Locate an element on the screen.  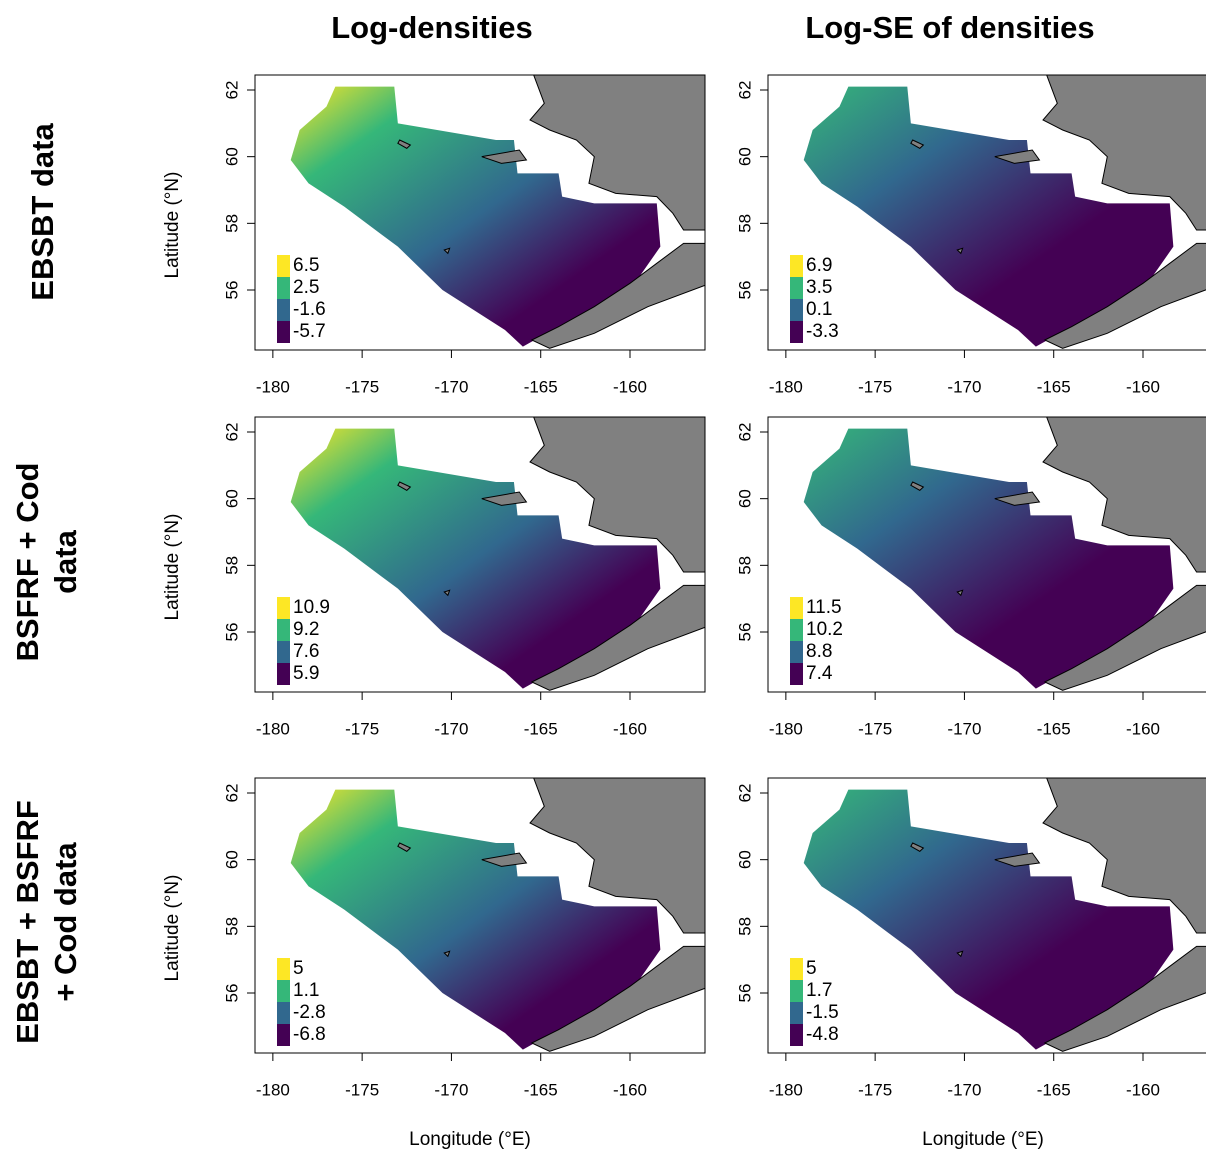
legend-label: 11.5 is located at coordinates (824, 607).